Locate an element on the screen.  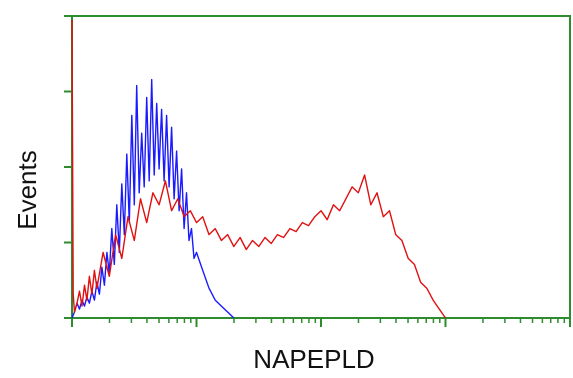
y-axis-label: Events is located at coordinates (27, 190).